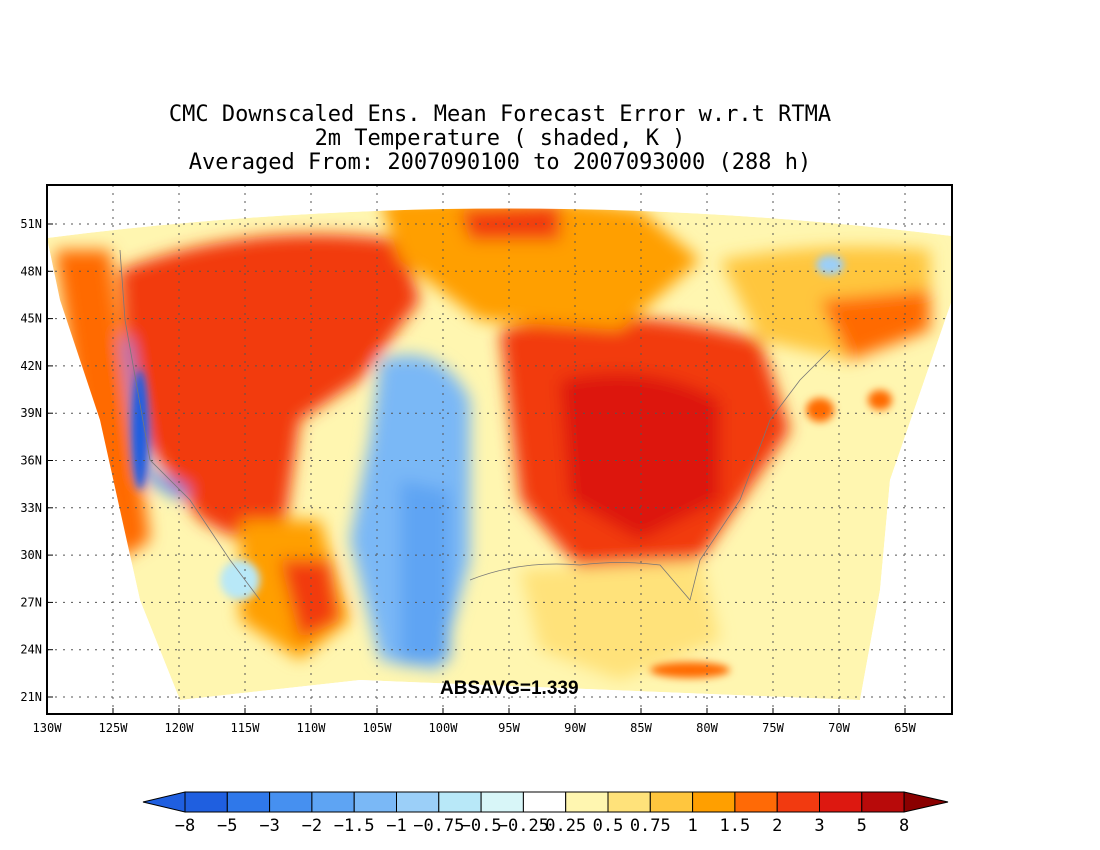 The width and height of the screenshot is (1100, 850). What do you see at coordinates (48, 728) in the screenshot?
I see `lon-label: 130W` at bounding box center [48, 728].